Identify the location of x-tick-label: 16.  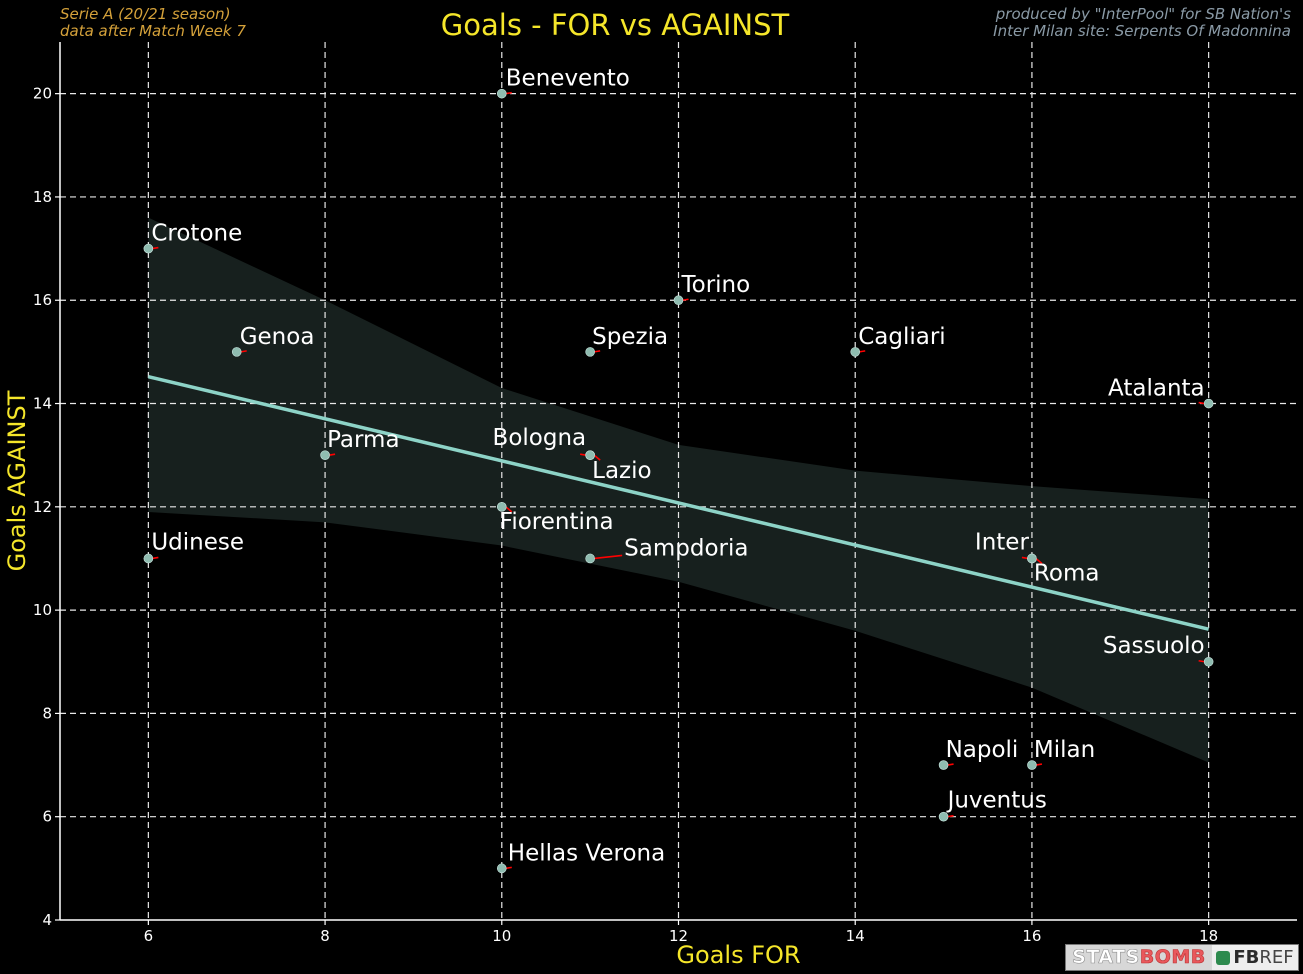
(1031, 936).